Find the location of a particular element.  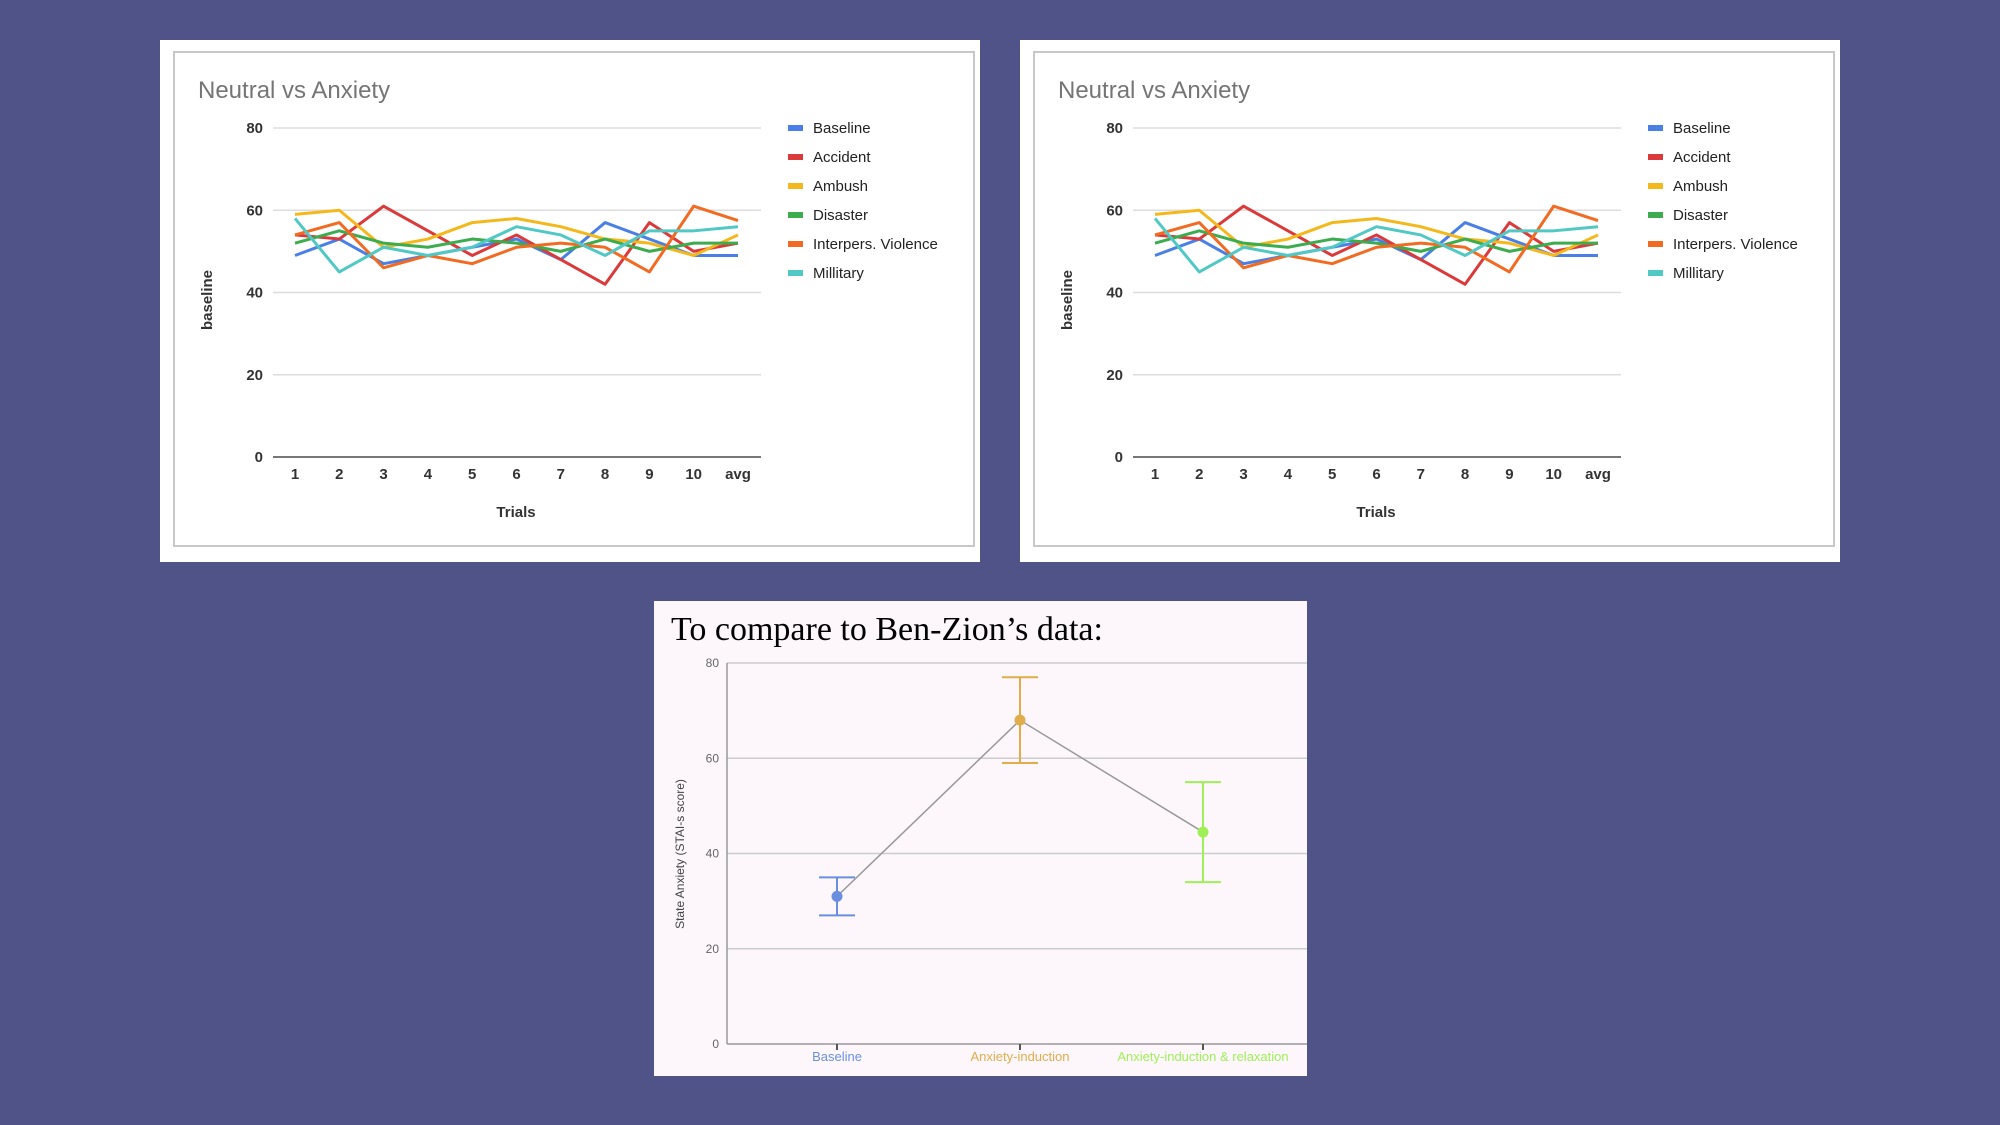

x-category-label: Anxiety-induction is located at coordinates (1020, 1056).